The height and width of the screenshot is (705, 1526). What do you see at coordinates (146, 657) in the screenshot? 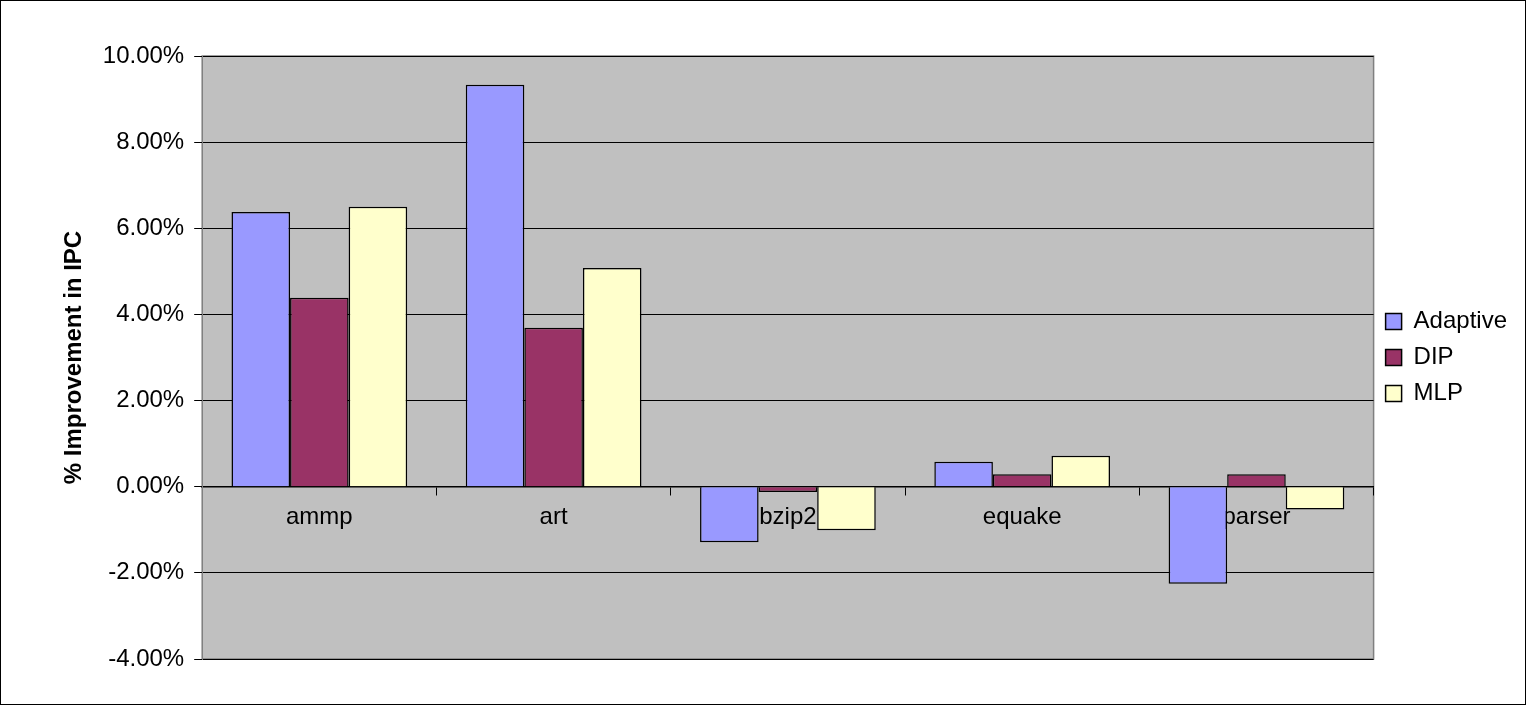
I see `y-tick-label: -4.00%` at bounding box center [146, 657].